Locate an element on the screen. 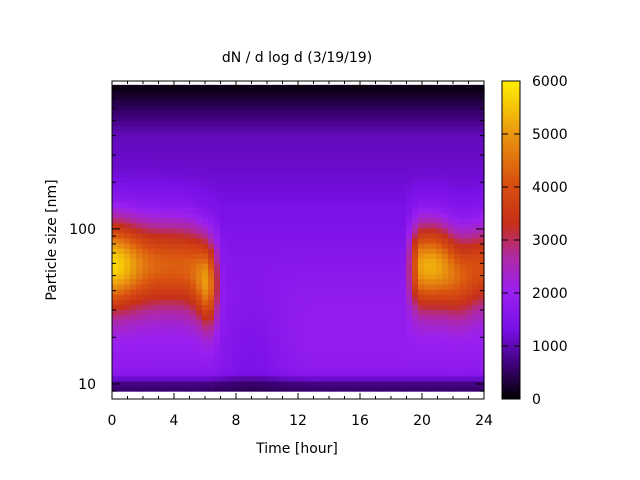 The image size is (640, 480). chart-title: dN / d log d (3/19/19) is located at coordinates (297, 58).